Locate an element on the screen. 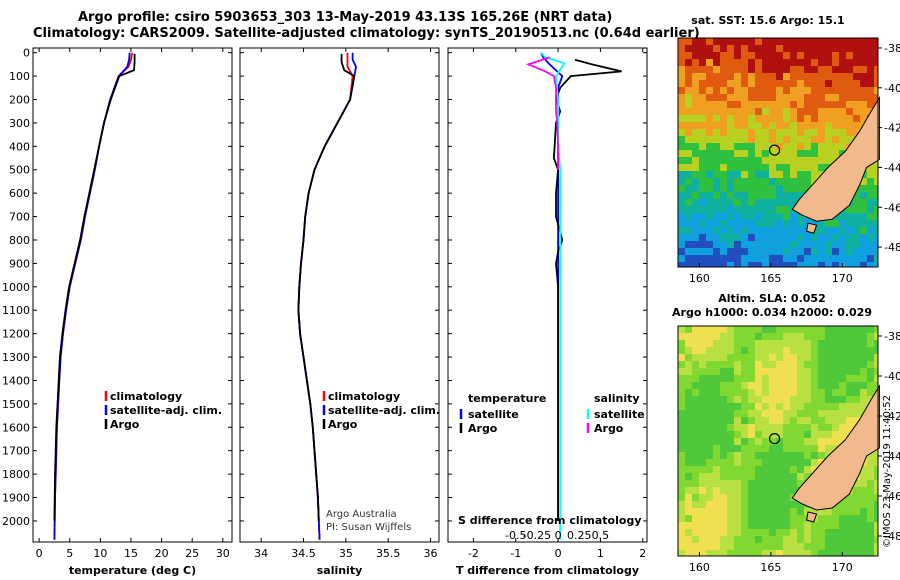  sst-map-title: sat. SST: 15.6 Argo: 15.1 is located at coordinates (767, 20).